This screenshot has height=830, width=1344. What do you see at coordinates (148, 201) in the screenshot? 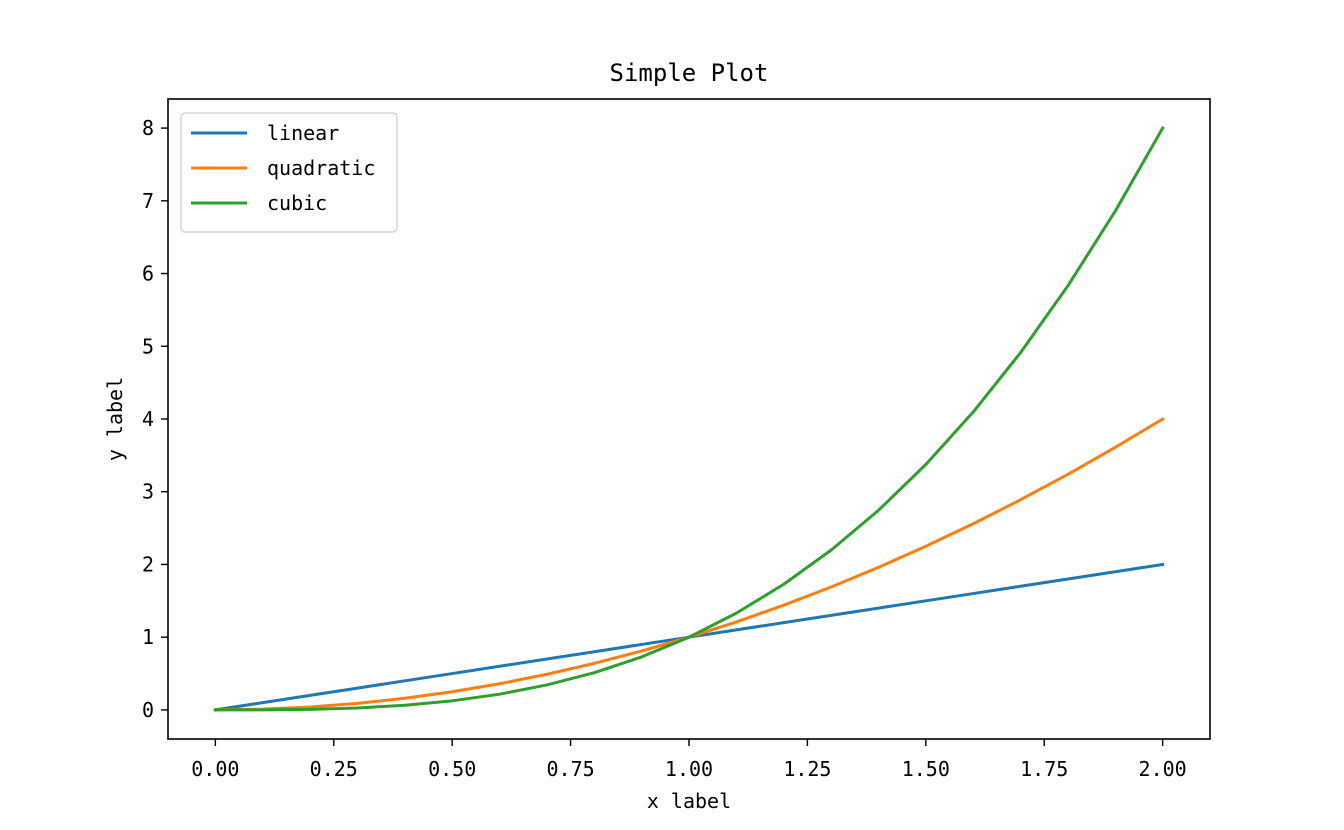
I see `y-tick-label: 7` at bounding box center [148, 201].